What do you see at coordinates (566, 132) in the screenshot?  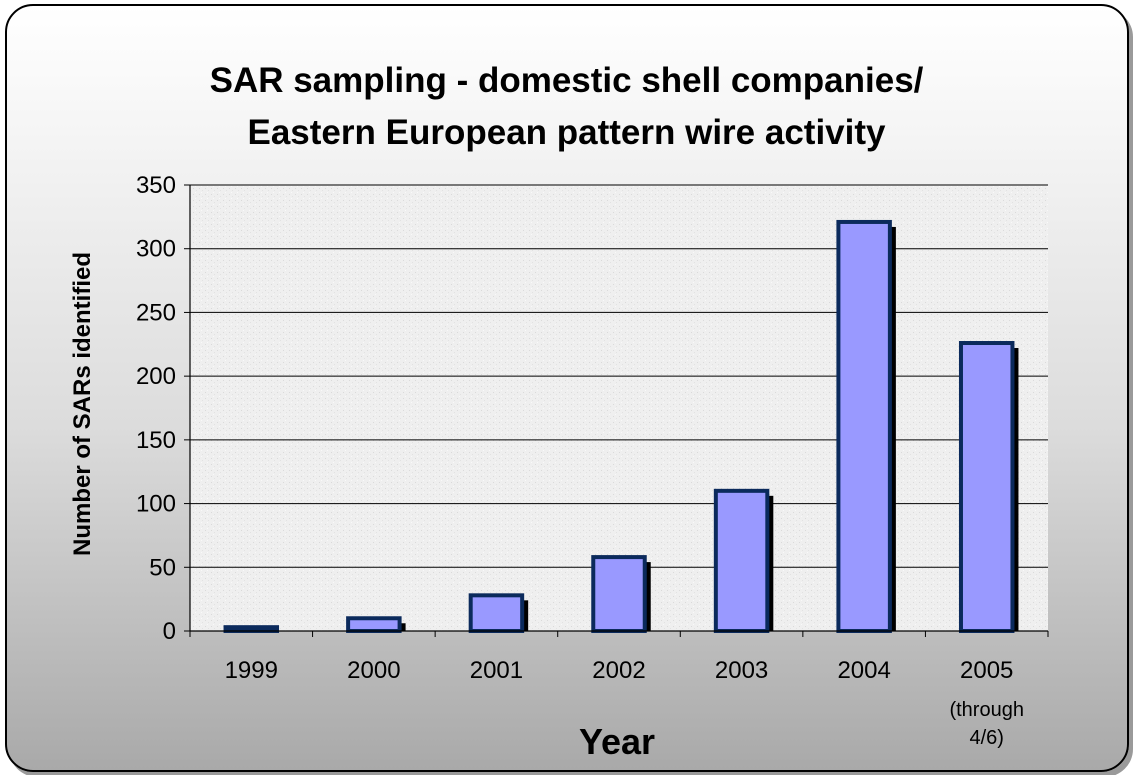 I see `chart-title-line-2: Eastern European pattern wire activity` at bounding box center [566, 132].